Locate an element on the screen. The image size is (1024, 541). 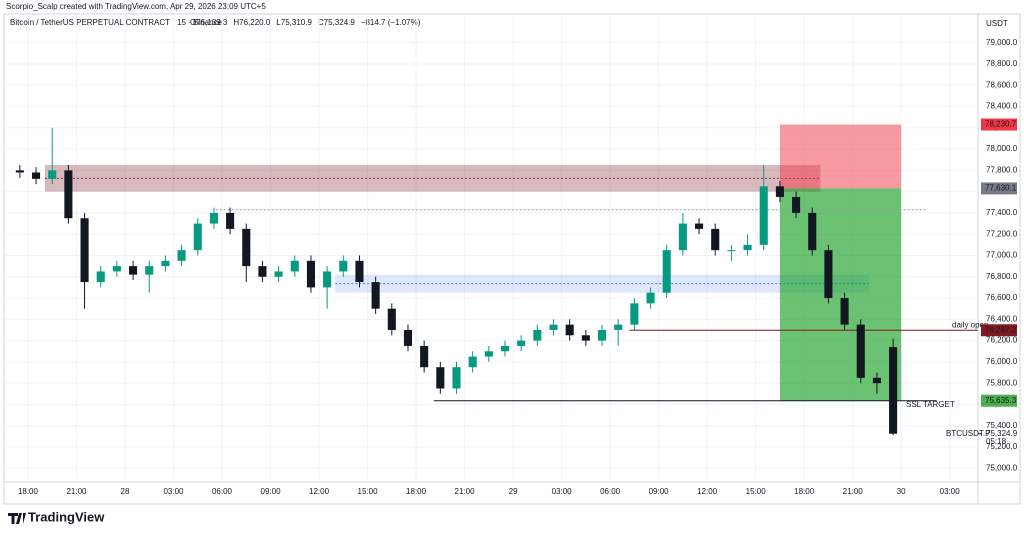
zone is located at coordinates (602, 283).